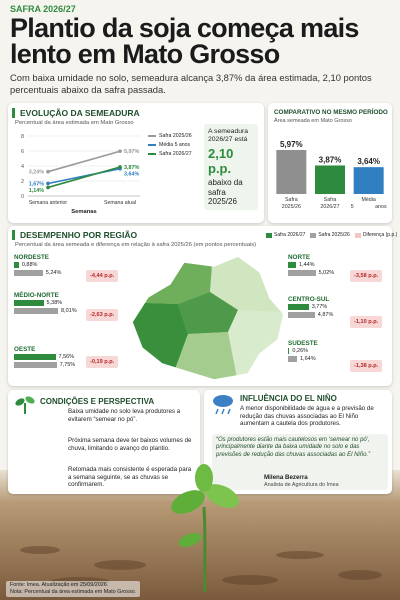 Image resolution: width=400 pixels, height=600 pixels. What do you see at coordinates (53, 273) in the screenshot?
I see `data-label: 5,24%` at bounding box center [53, 273].